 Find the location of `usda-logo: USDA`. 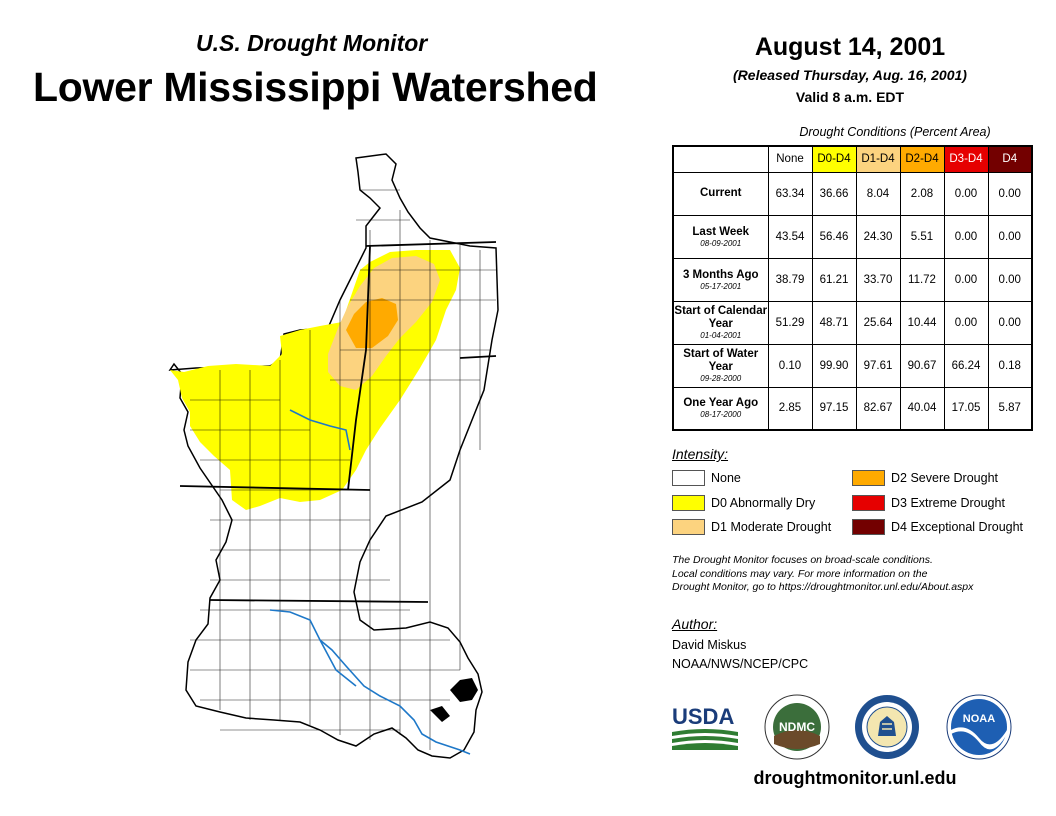

usda-logo: USDA is located at coordinates (705, 726).